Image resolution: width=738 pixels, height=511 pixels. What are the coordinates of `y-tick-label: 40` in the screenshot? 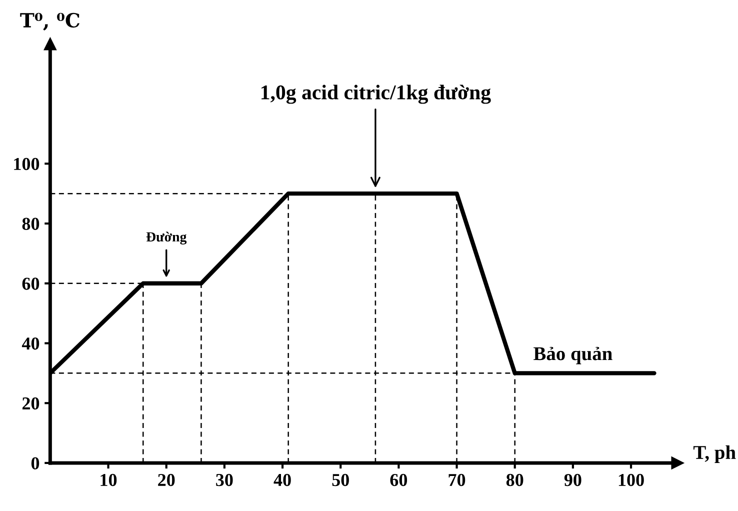 It's located at (31, 344).